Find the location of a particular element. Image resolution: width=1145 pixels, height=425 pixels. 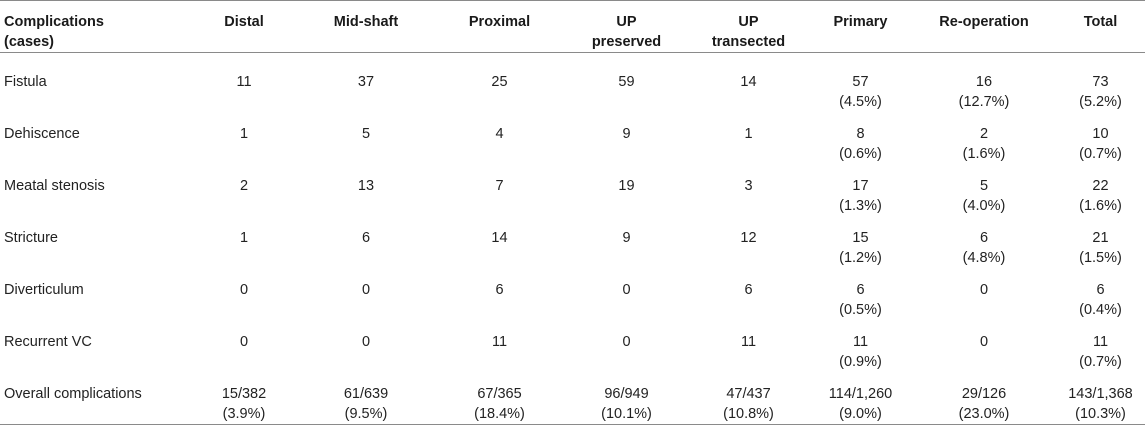

column-header: Complications (cases) is located at coordinates (95, 26).